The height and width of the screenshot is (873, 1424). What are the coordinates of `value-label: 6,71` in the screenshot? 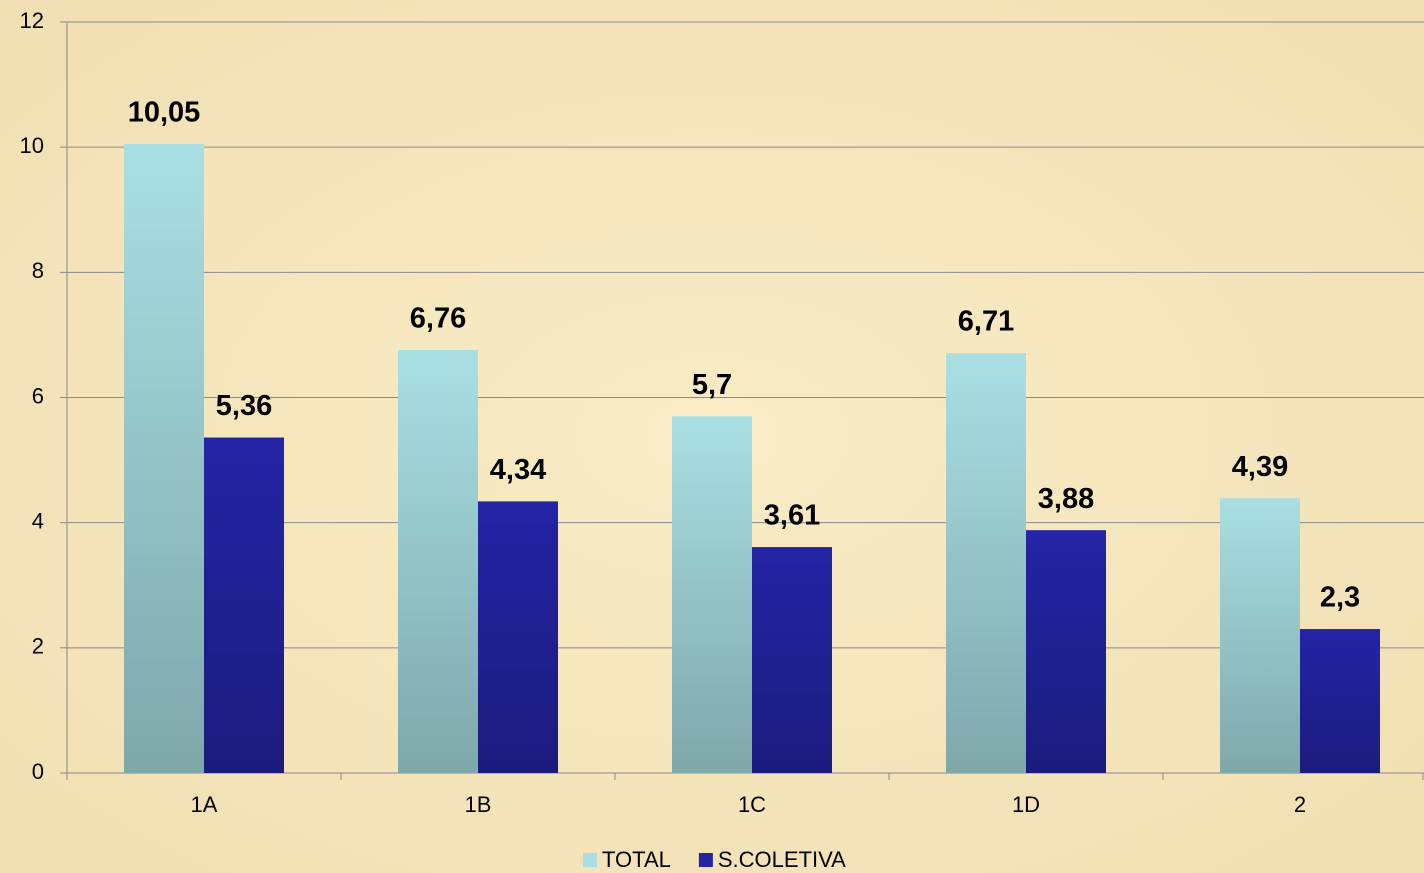 It's located at (986, 322).